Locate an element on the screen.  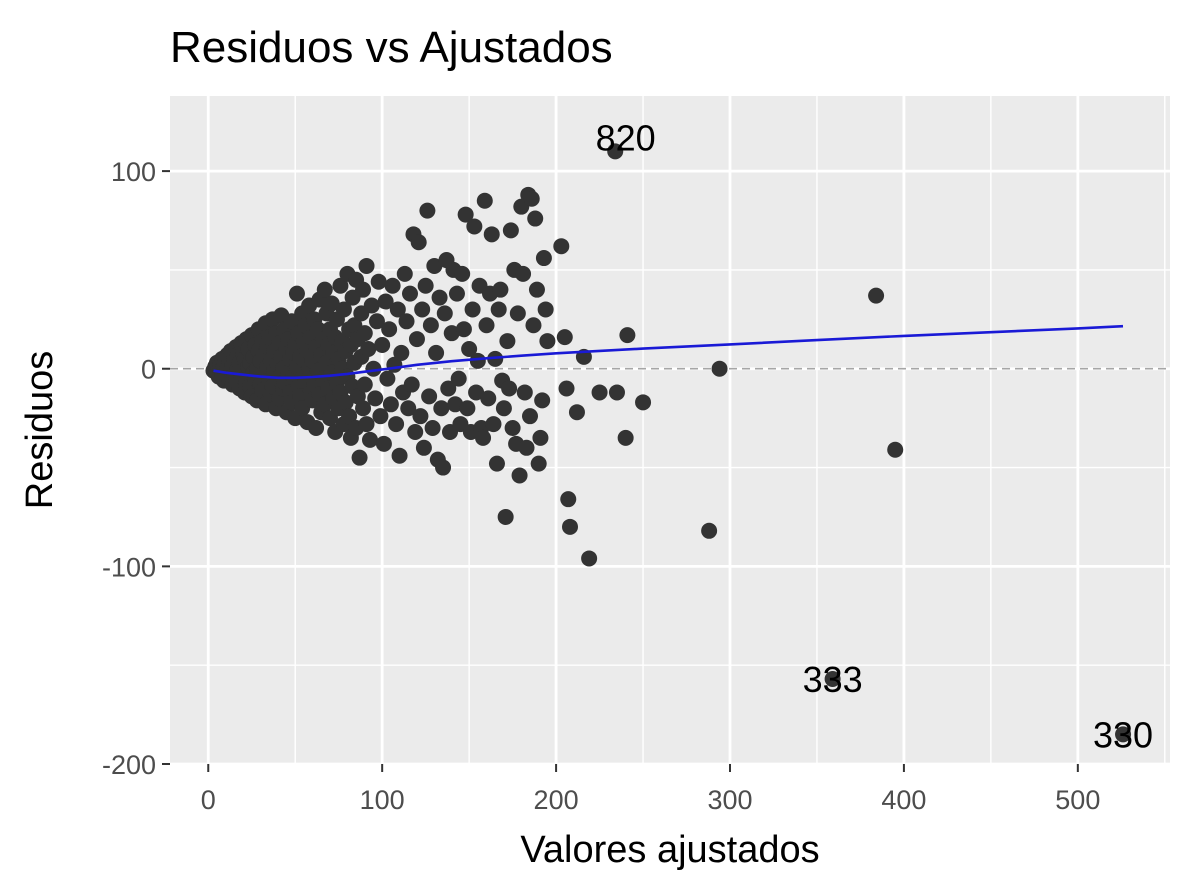
x-tick-label: 100 is located at coordinates (382, 800).